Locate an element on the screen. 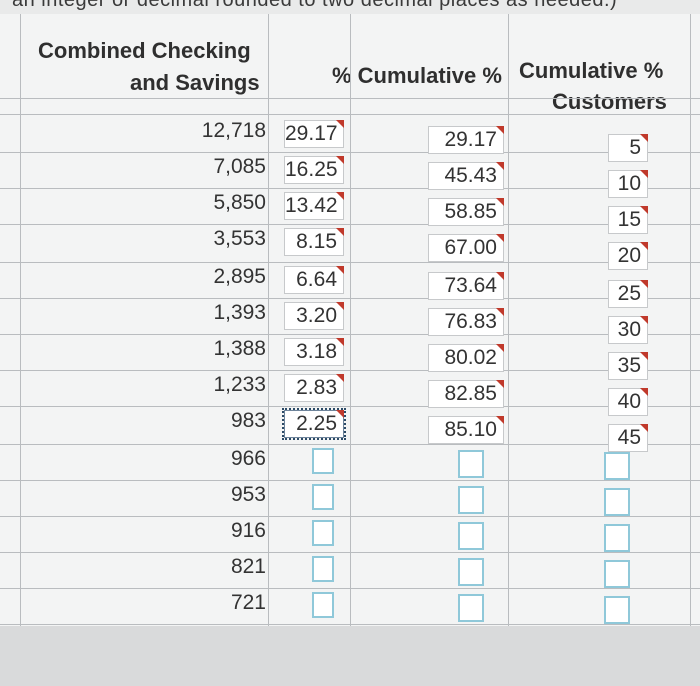 This screenshot has width=700, height=686. cumulative-percent-input: 85.10 is located at coordinates (466, 430).